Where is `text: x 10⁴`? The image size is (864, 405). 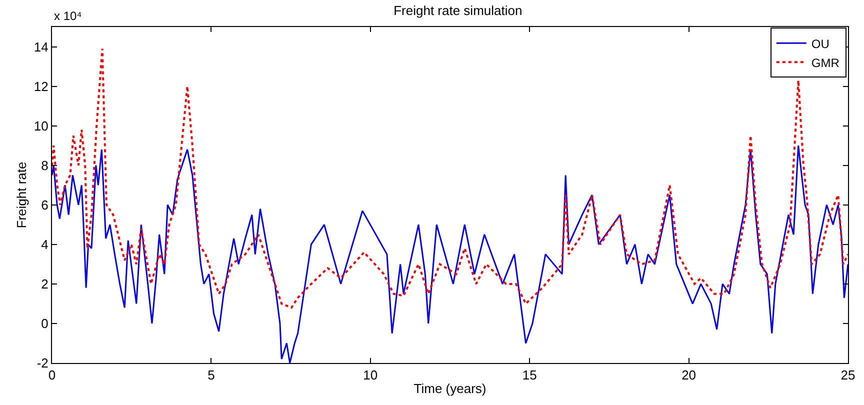
text: x 10⁴ is located at coordinates (68, 16).